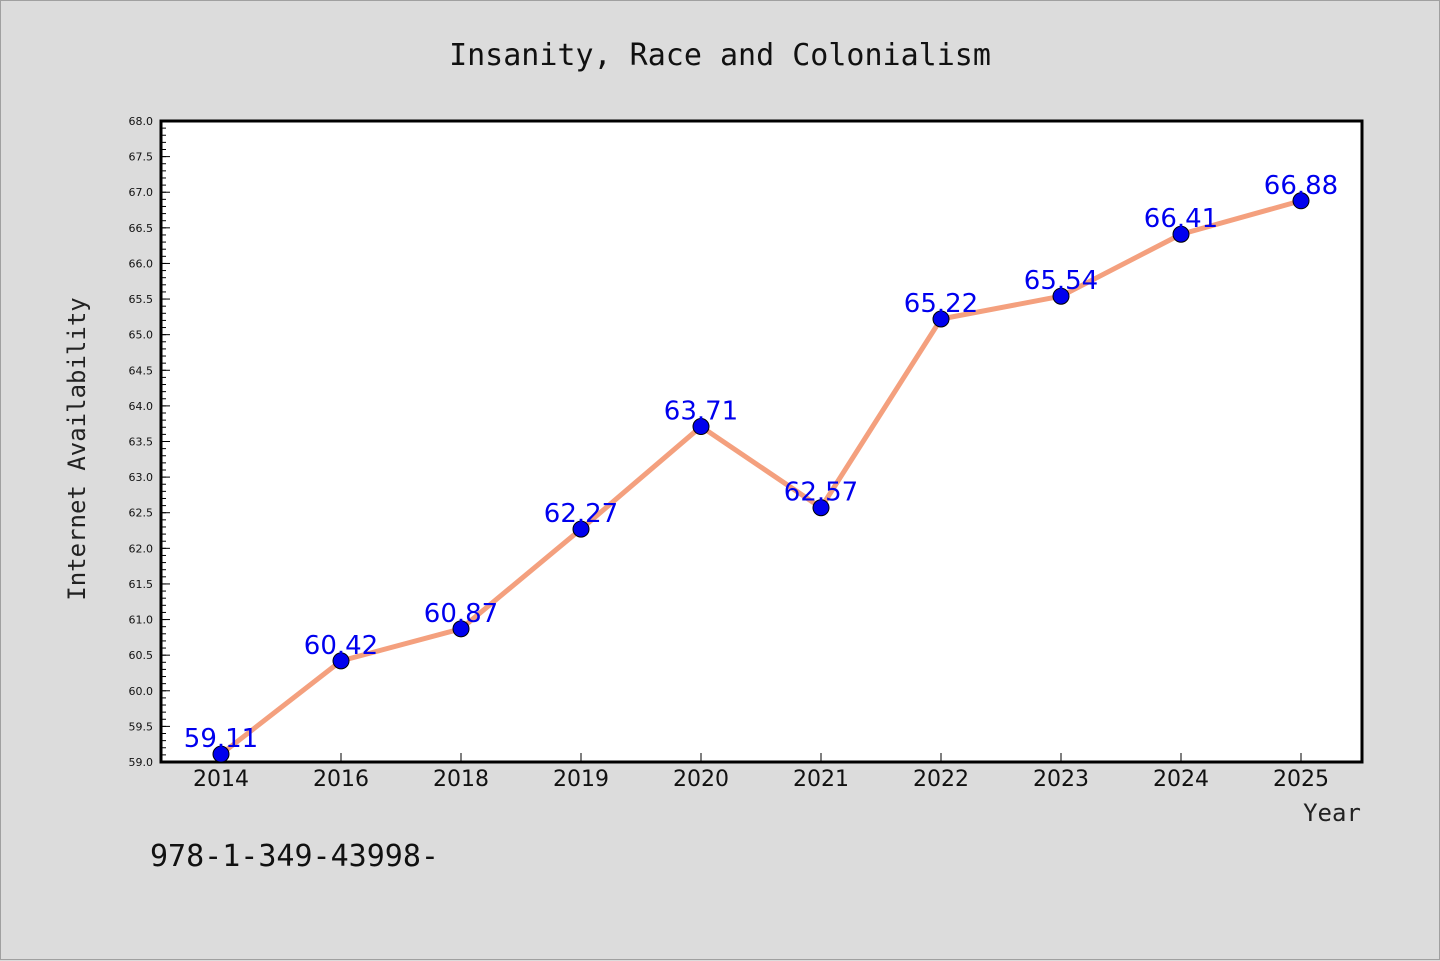 The image size is (1440, 961). What do you see at coordinates (141, 370) in the screenshot?
I see `y-tick-label: 64.5` at bounding box center [141, 370].